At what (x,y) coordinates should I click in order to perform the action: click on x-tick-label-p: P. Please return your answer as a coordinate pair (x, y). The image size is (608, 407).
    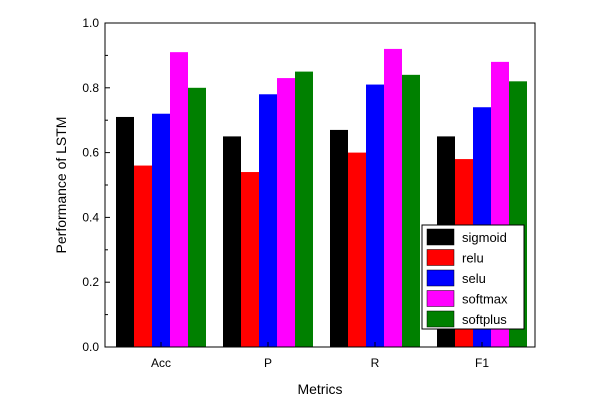
    Looking at the image, I should click on (268, 363).